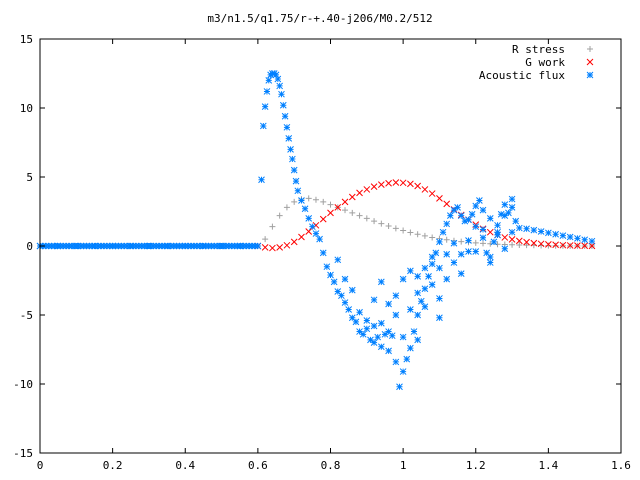 The image size is (640, 480). I want to click on x-tick-label: 1.6, so click(621, 465).